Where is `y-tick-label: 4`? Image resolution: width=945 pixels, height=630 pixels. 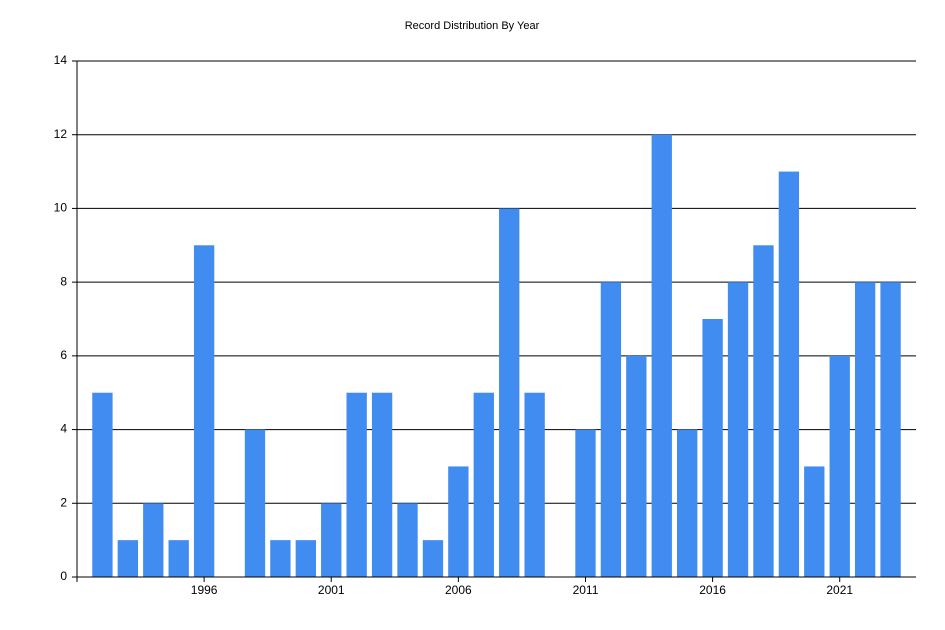 y-tick-label: 4 is located at coordinates (63, 429).